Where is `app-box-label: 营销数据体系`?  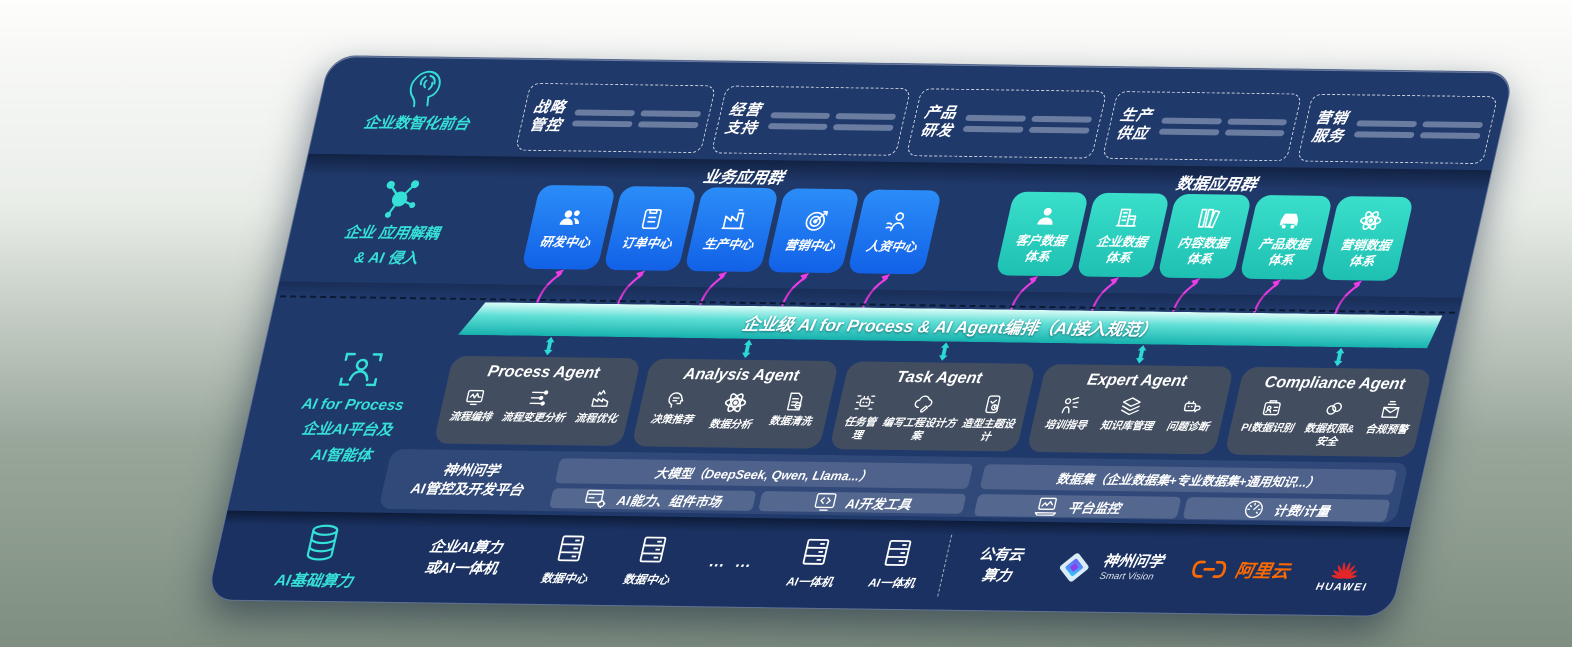
app-box-label: 营销数据体系 is located at coordinates (1365, 253).